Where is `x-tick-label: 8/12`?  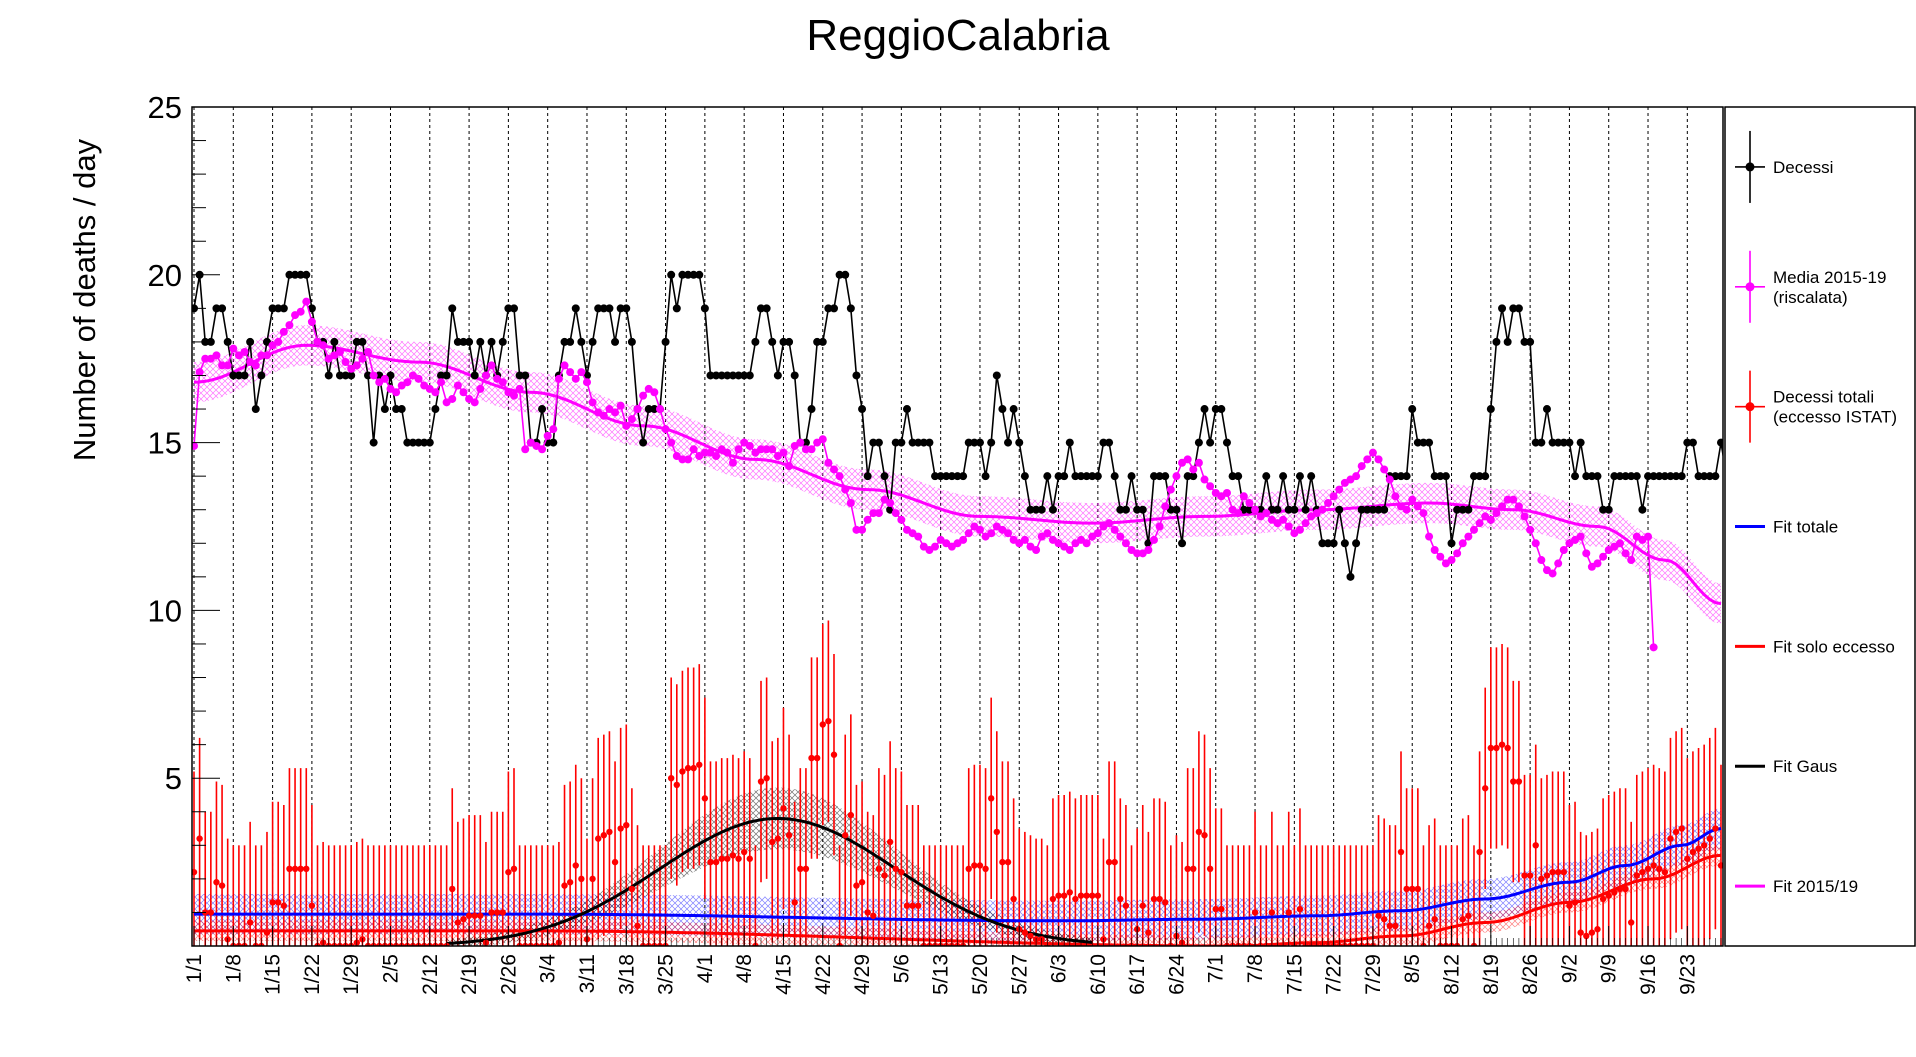 x-tick-label: 8/12 is located at coordinates (1452, 974).